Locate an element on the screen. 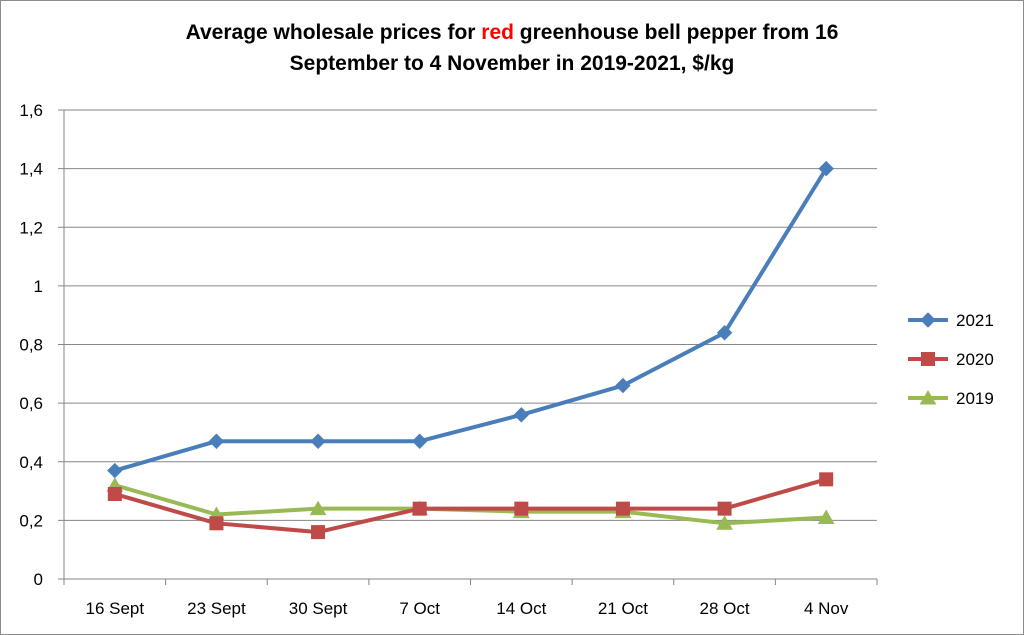 The width and height of the screenshot is (1024, 635). y-axis-ticks: 0 0,2 0,4 0,6 0,8 1 1,2 1,4 1,6 is located at coordinates (31, 345).